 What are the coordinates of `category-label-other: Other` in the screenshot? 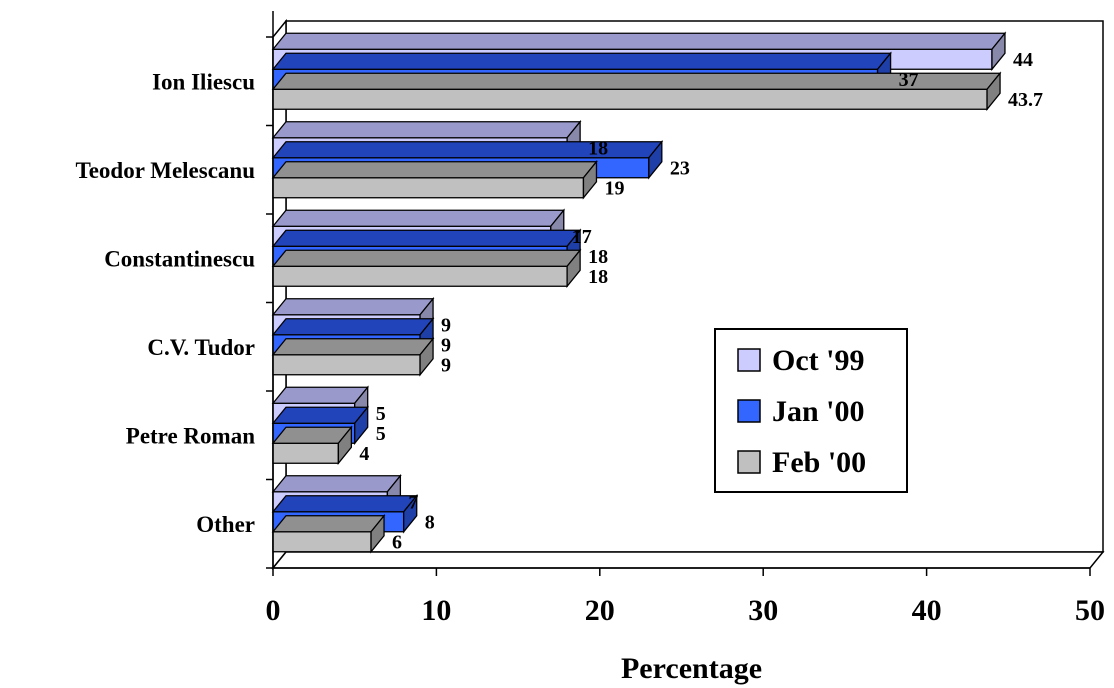 It's located at (225, 524).